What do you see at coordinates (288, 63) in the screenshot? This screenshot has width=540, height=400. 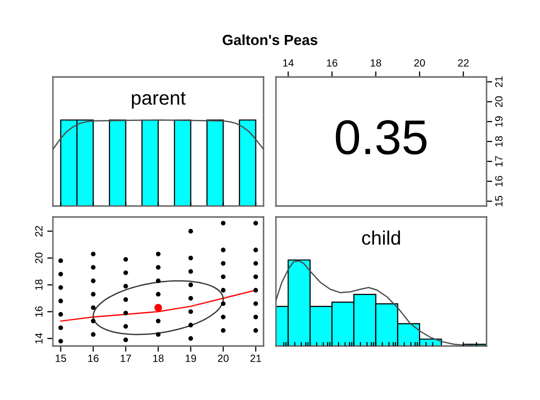 I see `x-tick-label: 14` at bounding box center [288, 63].